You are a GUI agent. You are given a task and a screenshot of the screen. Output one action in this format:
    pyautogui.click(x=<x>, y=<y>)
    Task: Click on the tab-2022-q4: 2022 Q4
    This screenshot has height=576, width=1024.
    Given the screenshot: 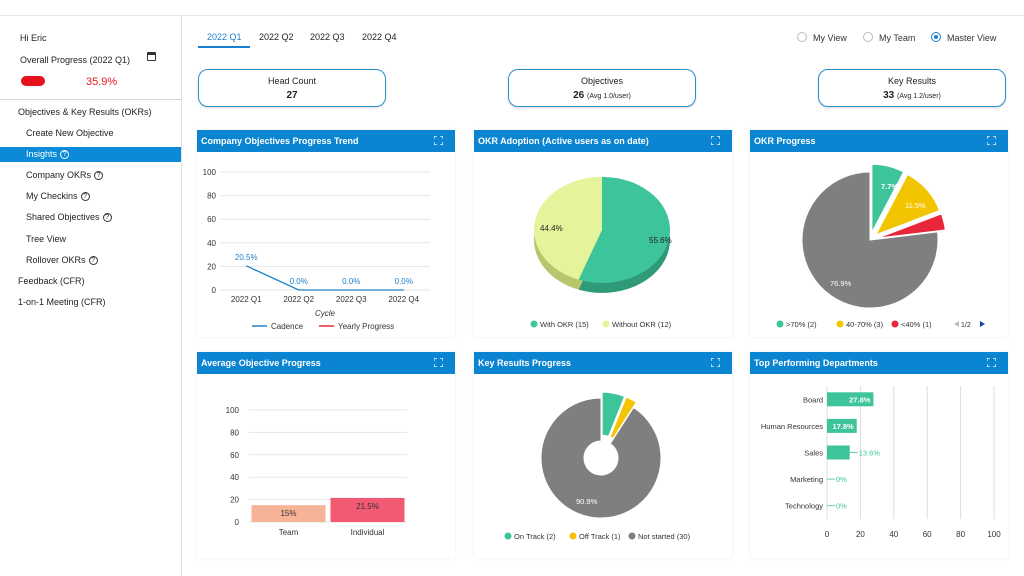 What is the action you would take?
    pyautogui.click(x=379, y=37)
    